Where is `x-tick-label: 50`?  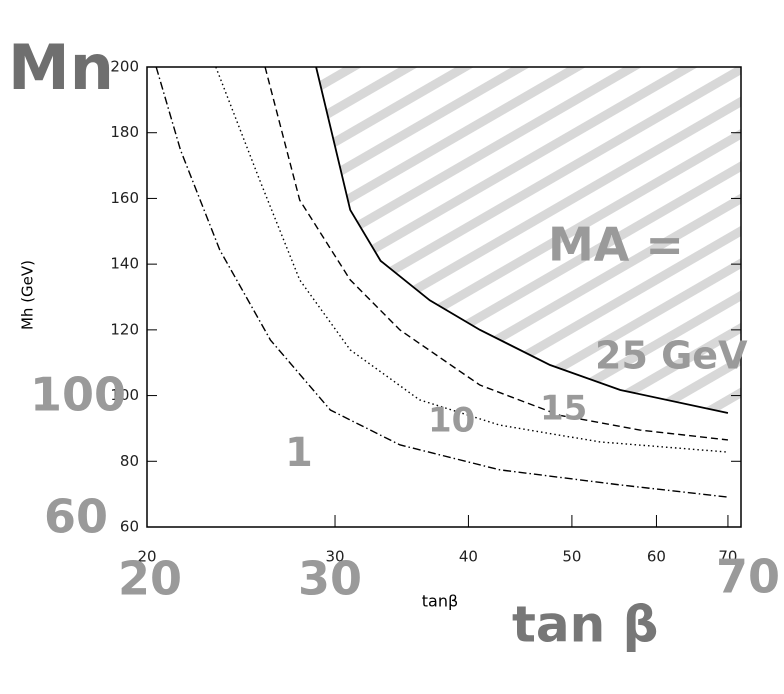
x-tick-label: 50 is located at coordinates (571, 557).